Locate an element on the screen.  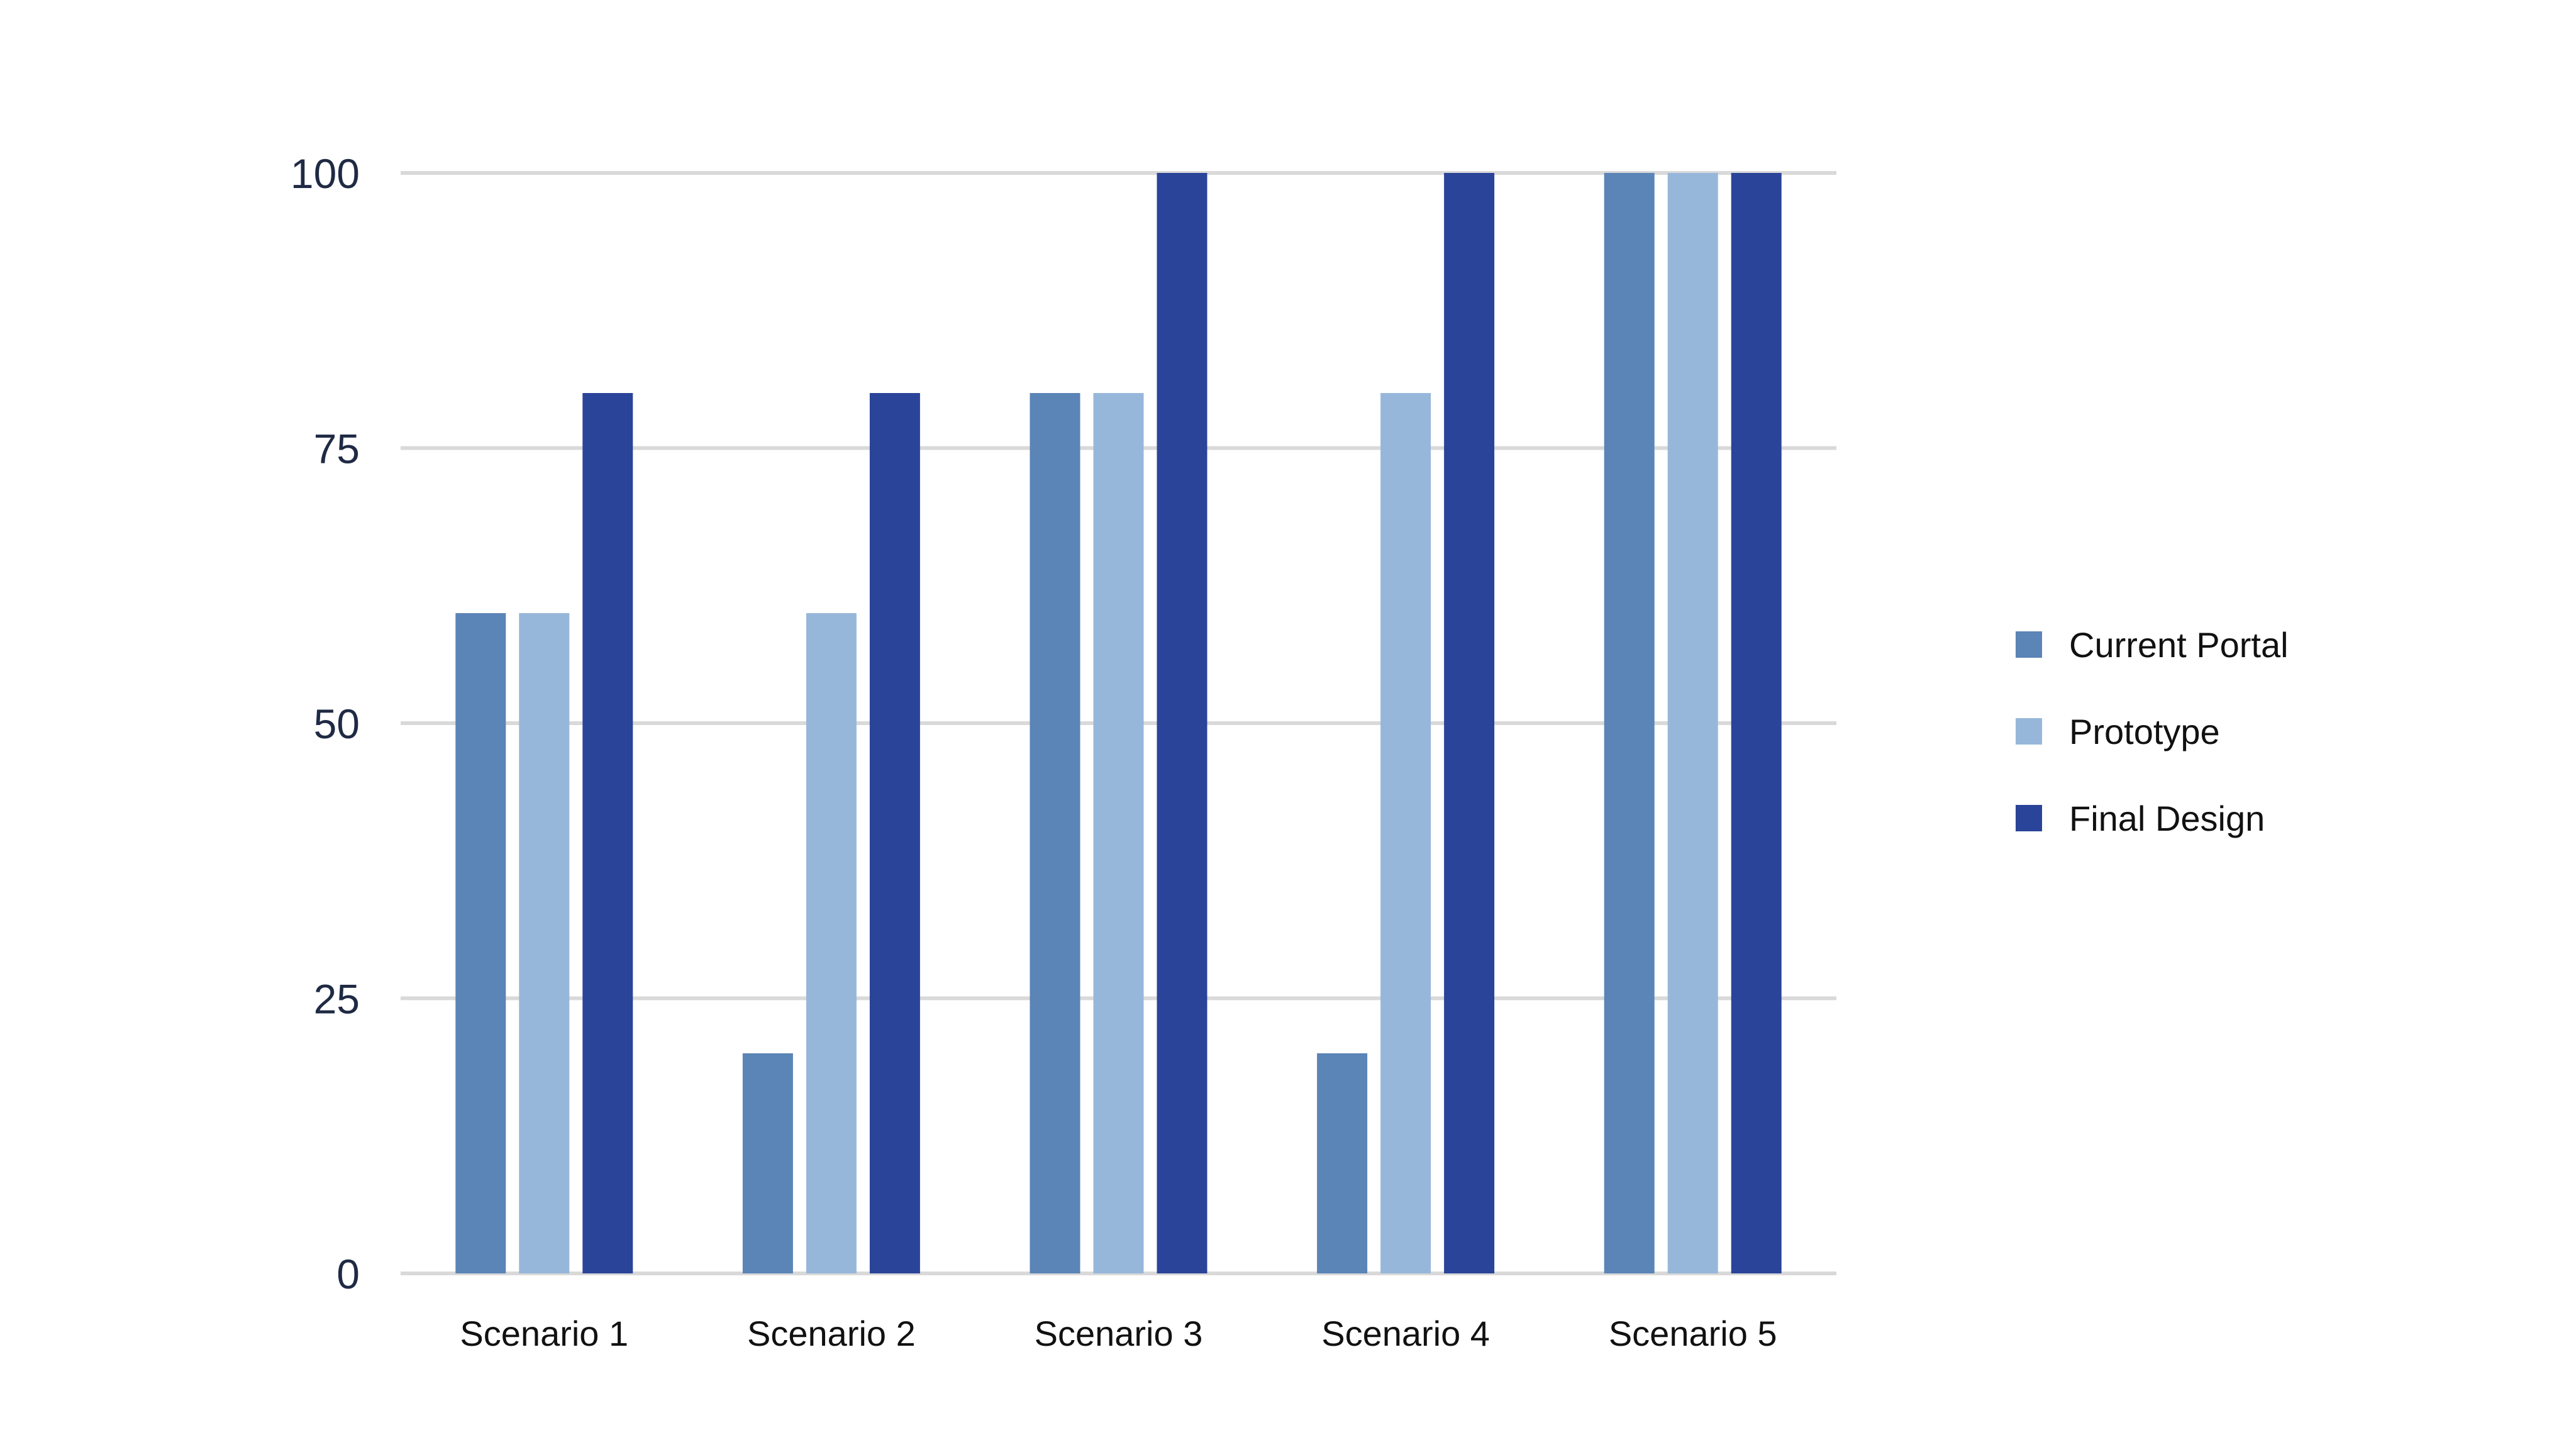
legend-item: Final Design is located at coordinates (2140, 818).